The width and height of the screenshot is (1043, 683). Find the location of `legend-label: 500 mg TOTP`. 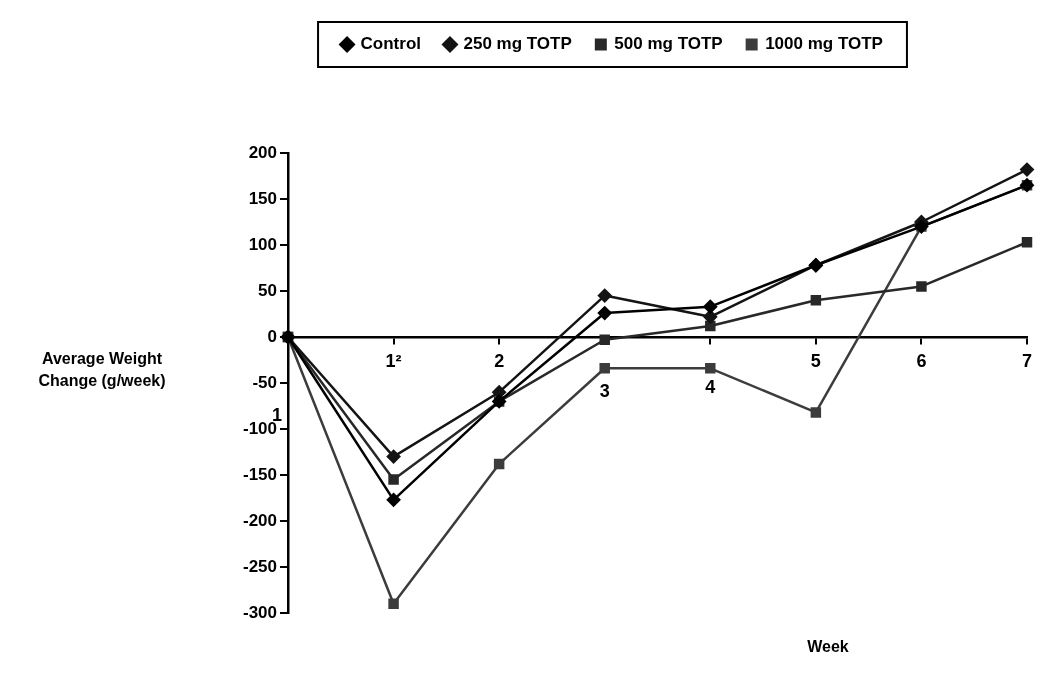

legend-label: 500 mg TOTP is located at coordinates (668, 44).